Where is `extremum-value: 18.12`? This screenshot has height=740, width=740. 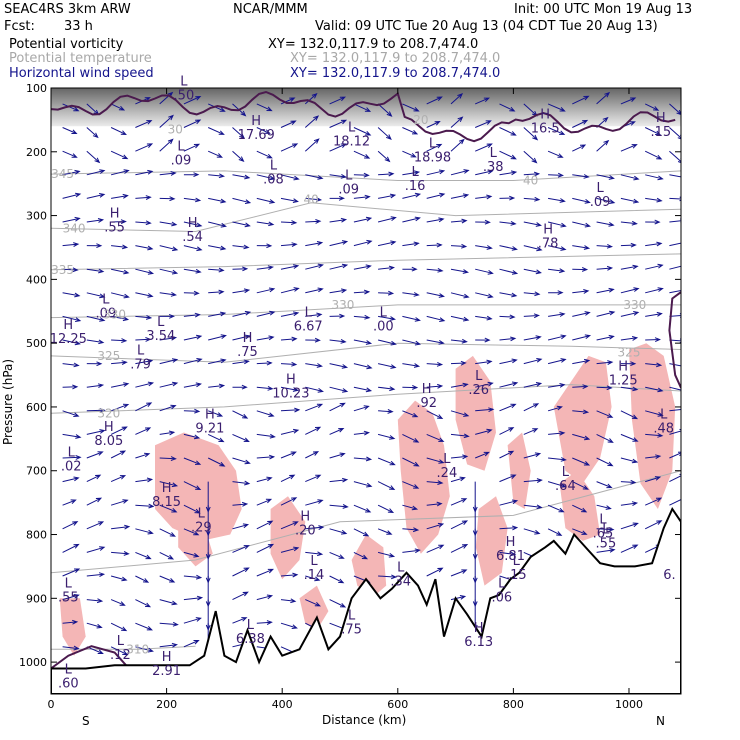
extremum-value: 18.12 is located at coordinates (351, 141).